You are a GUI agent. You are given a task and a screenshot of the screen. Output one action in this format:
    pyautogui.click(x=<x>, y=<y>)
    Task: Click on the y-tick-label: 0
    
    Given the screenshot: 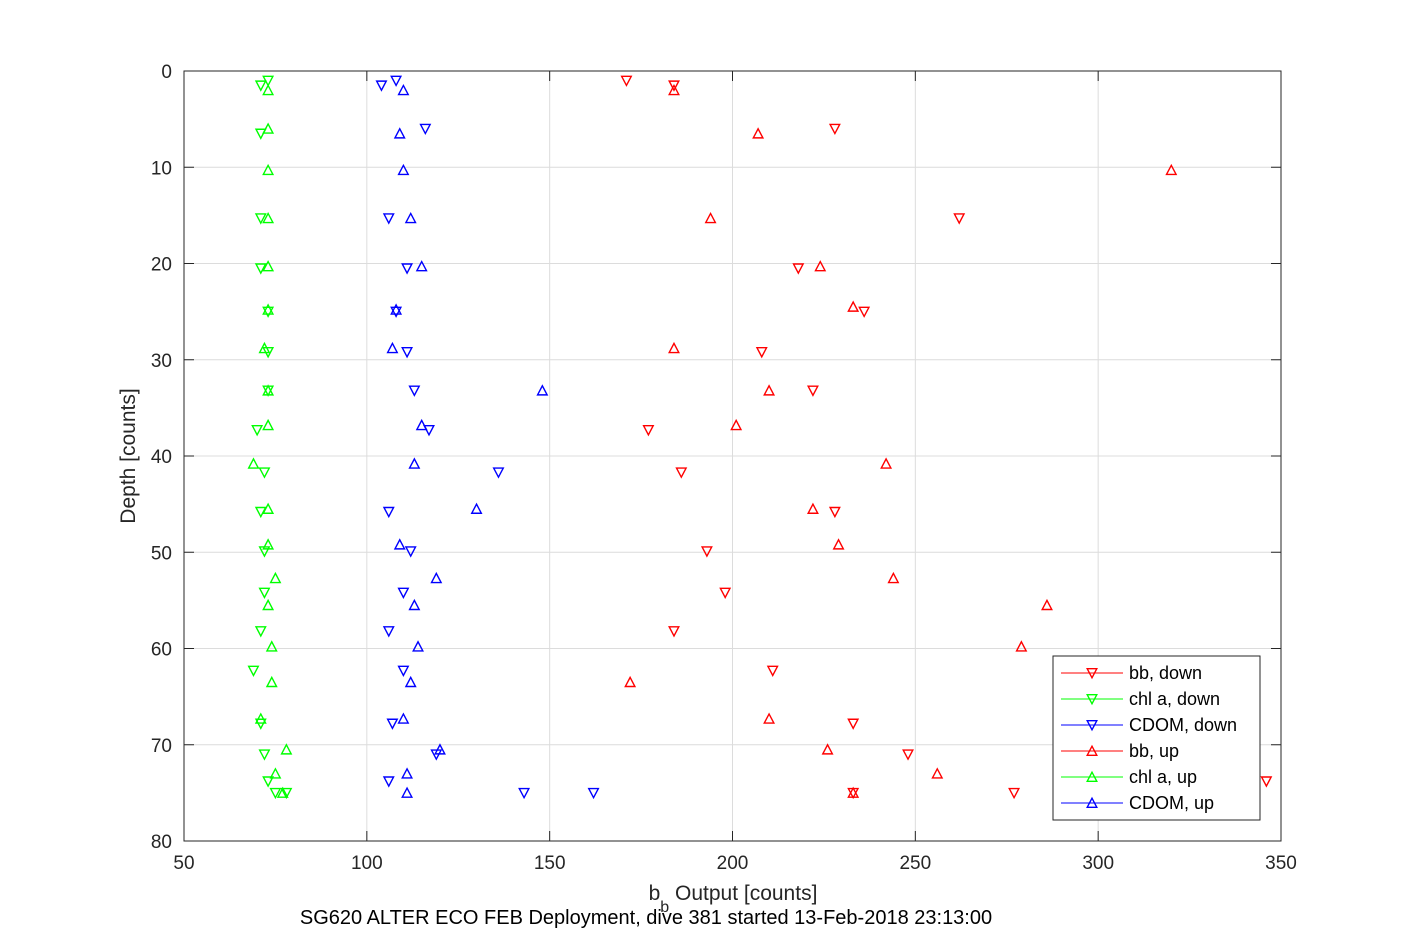 What is the action you would take?
    pyautogui.click(x=166, y=72)
    